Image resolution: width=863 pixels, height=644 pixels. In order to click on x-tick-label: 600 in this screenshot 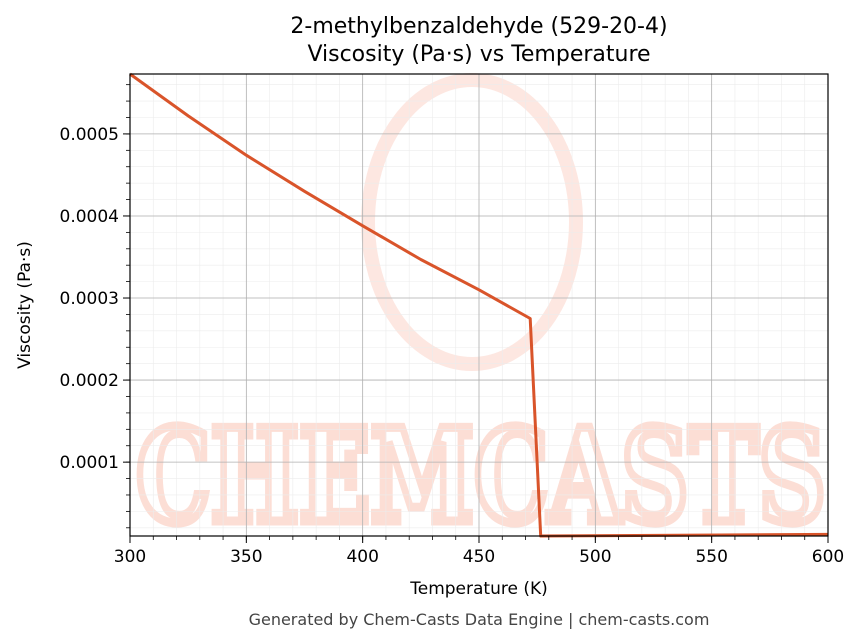, I will do `click(828, 557)`.